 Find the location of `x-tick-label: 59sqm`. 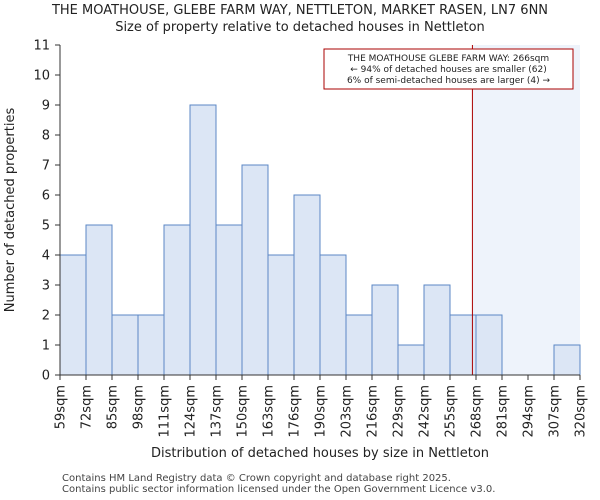

x-tick-label: 59sqm is located at coordinates (61, 407).